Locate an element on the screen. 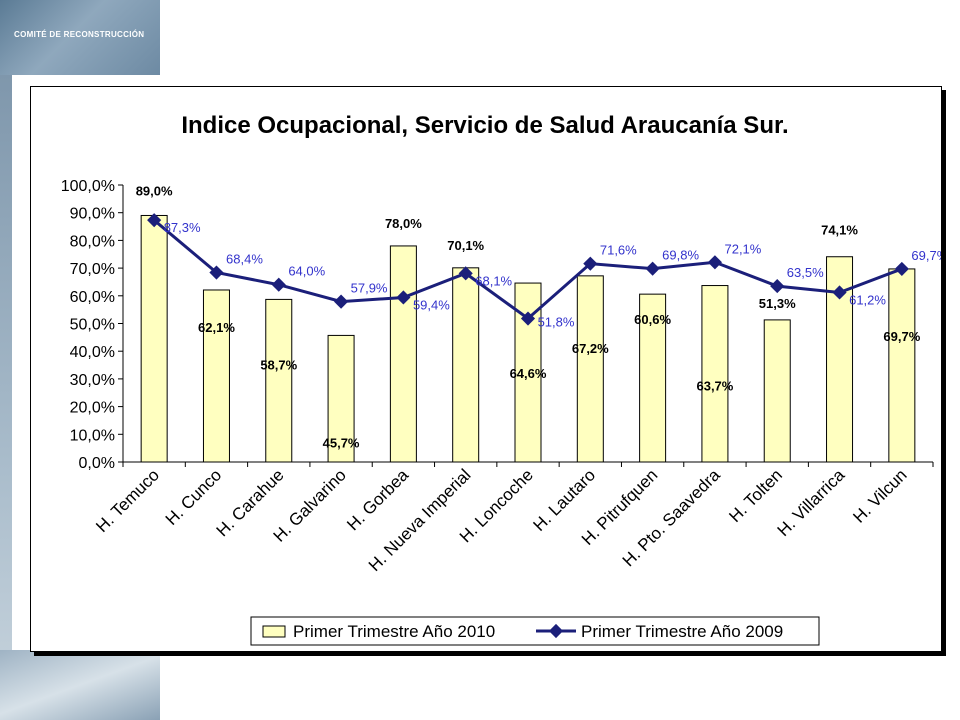 This screenshot has height=720, width=960. line-data-label: 69,7% is located at coordinates (926, 255).